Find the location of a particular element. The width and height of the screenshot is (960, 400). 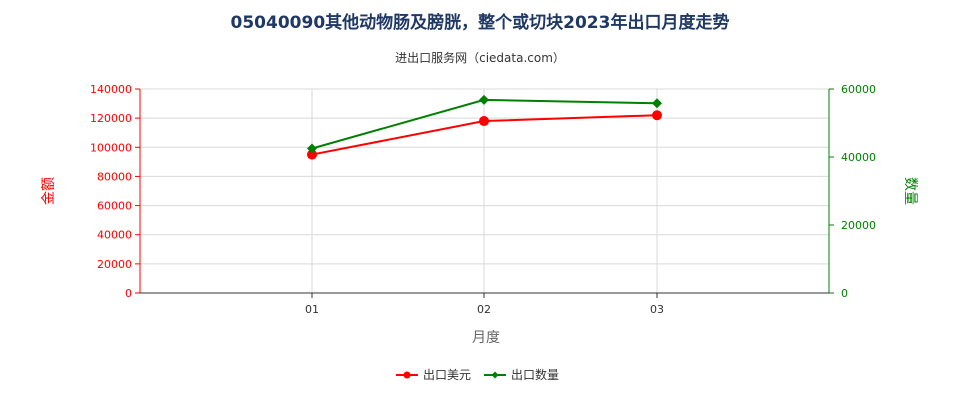

x-tick-label: 02 is located at coordinates (484, 309).